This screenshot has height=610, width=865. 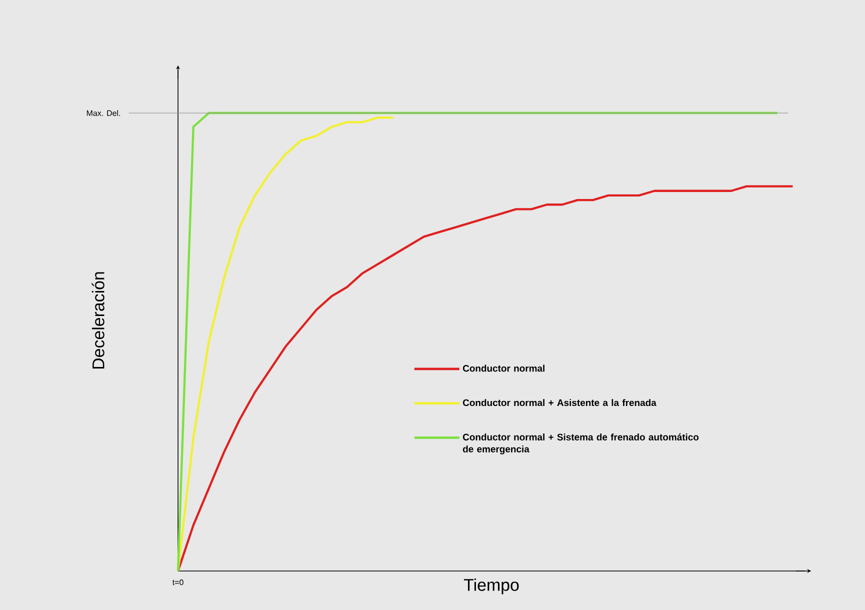 I want to click on y-axis-title: Deceleración, so click(x=98, y=320).